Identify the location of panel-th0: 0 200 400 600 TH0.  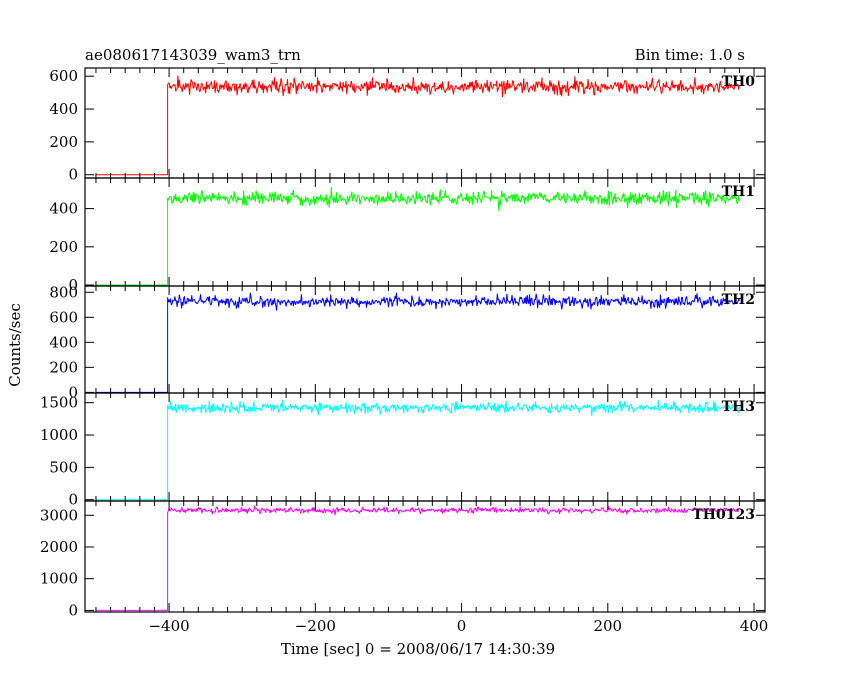
(407, 125).